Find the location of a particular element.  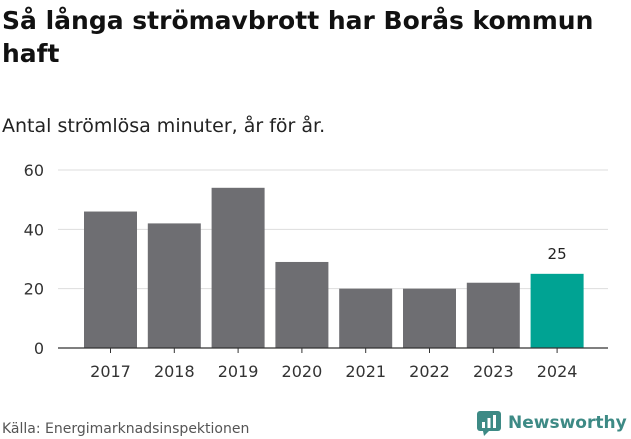

x-tick-label: 2021 is located at coordinates (365, 371).